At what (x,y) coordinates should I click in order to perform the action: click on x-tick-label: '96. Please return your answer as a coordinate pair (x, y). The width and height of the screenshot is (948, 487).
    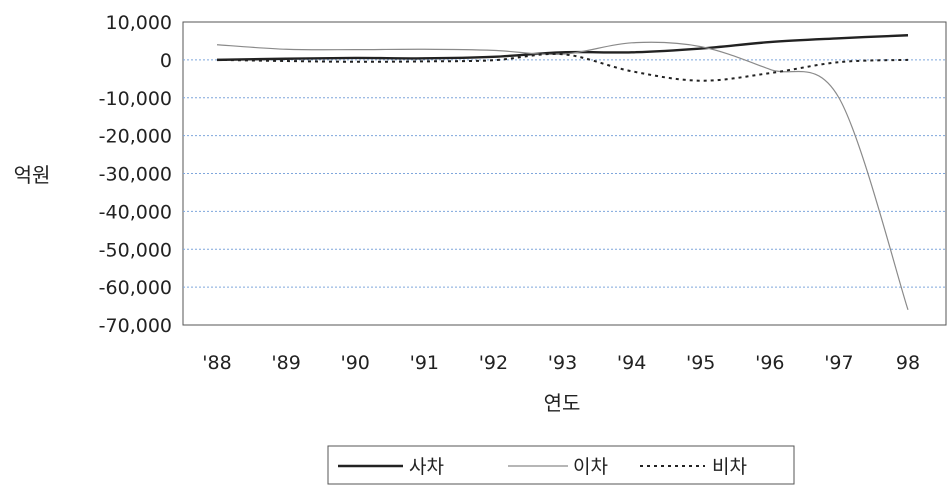
    Looking at the image, I should click on (769, 363).